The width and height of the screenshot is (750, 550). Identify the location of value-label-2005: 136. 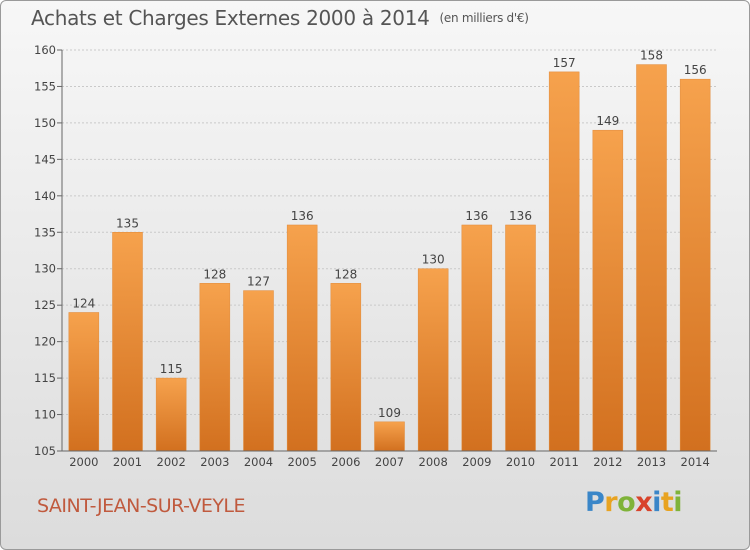
(302, 216).